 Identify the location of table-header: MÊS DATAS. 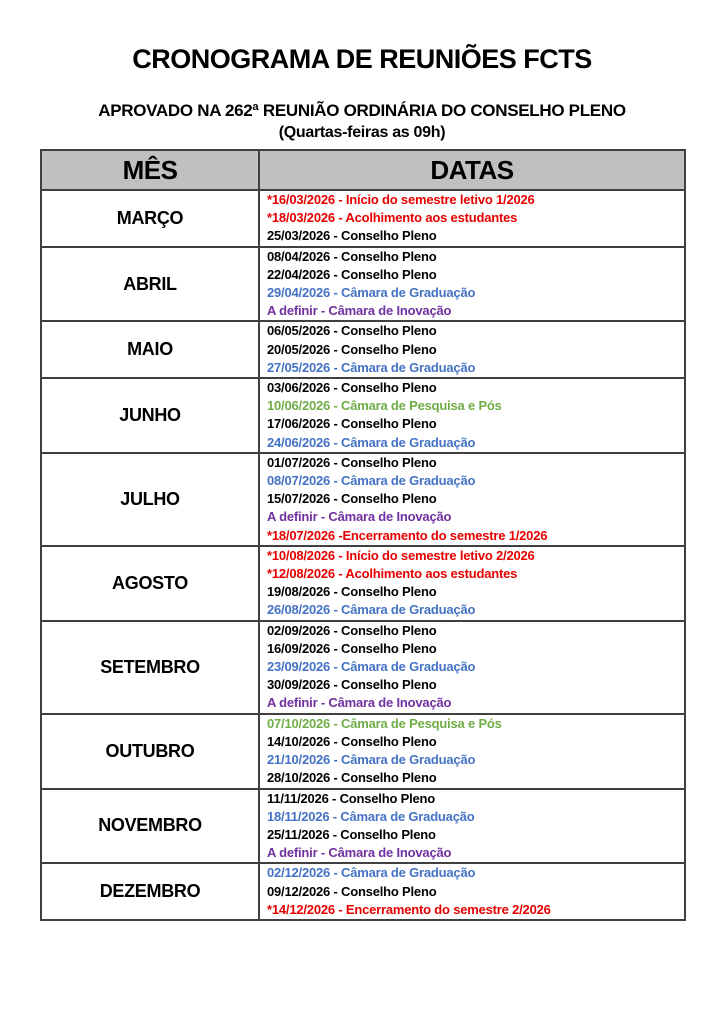
(363, 170).